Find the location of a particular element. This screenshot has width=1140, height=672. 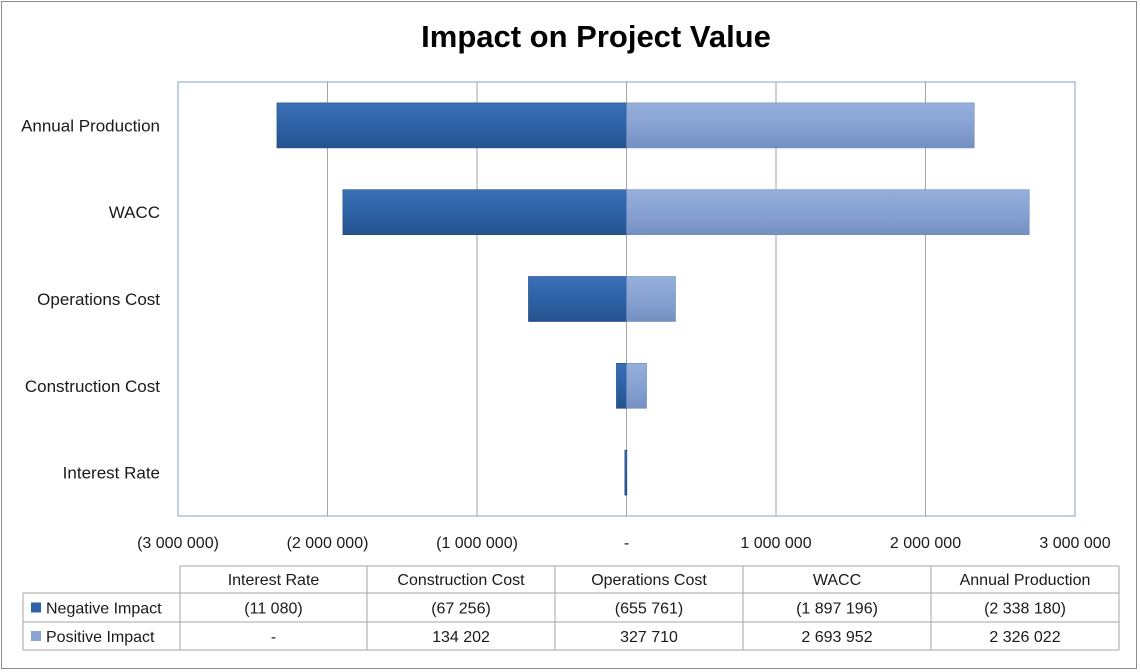

table-header: Annual Production is located at coordinates (1025, 580).